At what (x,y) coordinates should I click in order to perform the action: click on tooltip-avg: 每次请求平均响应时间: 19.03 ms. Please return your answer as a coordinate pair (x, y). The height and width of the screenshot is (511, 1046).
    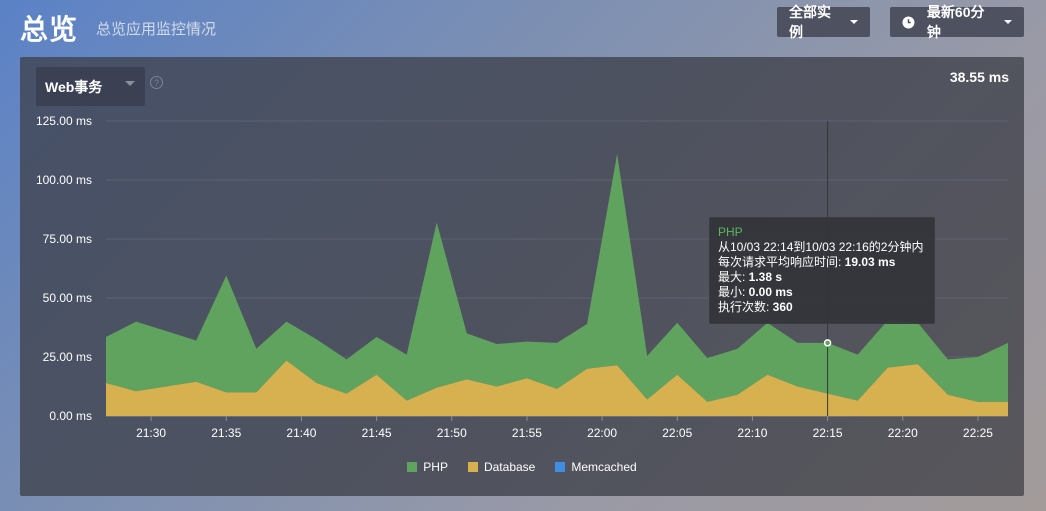
    Looking at the image, I should click on (822, 262).